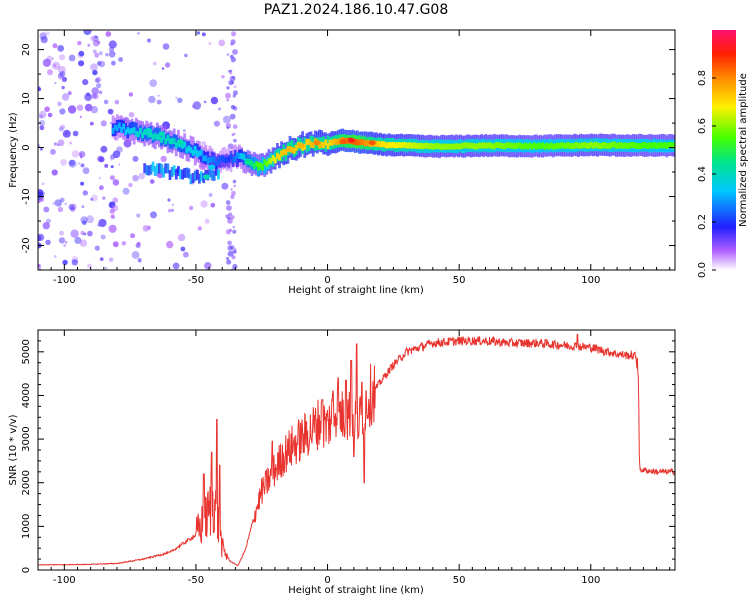 This screenshot has height=600, width=750. I want to click on x-tick-label: -50, so click(196, 280).